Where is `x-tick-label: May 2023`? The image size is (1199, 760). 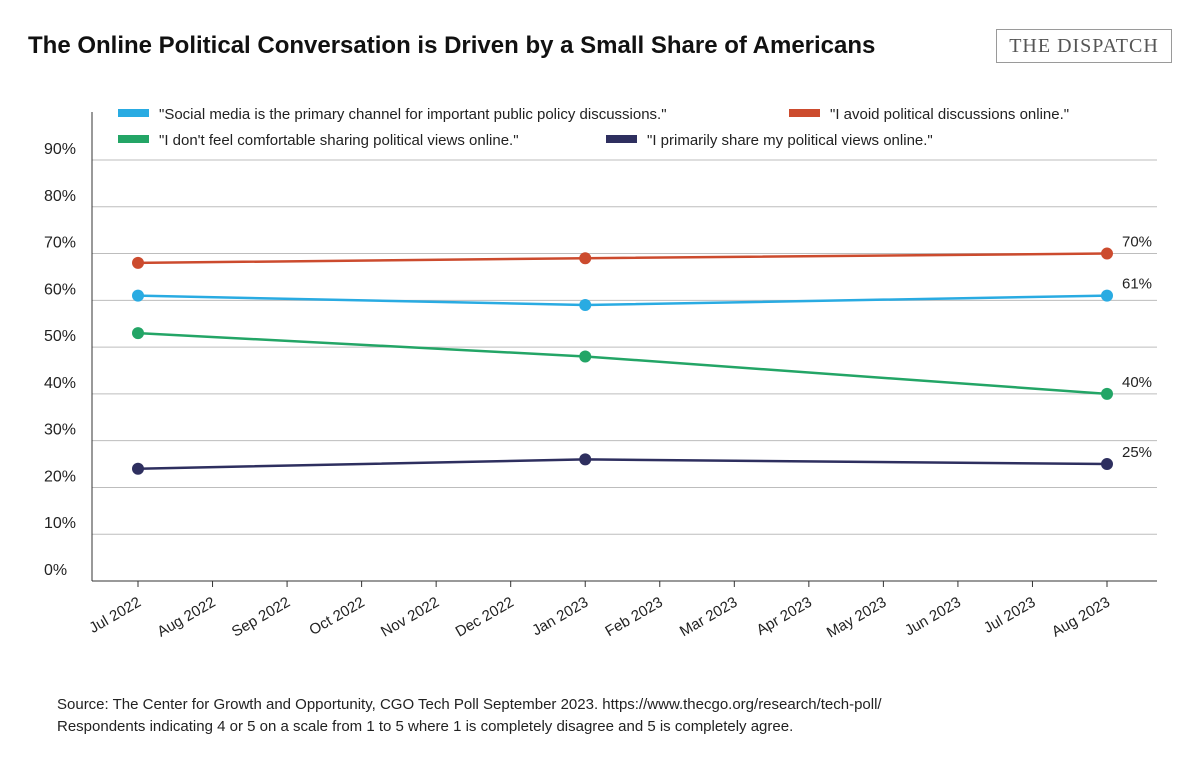
x-tick-label: May 2023 is located at coordinates (857, 618).